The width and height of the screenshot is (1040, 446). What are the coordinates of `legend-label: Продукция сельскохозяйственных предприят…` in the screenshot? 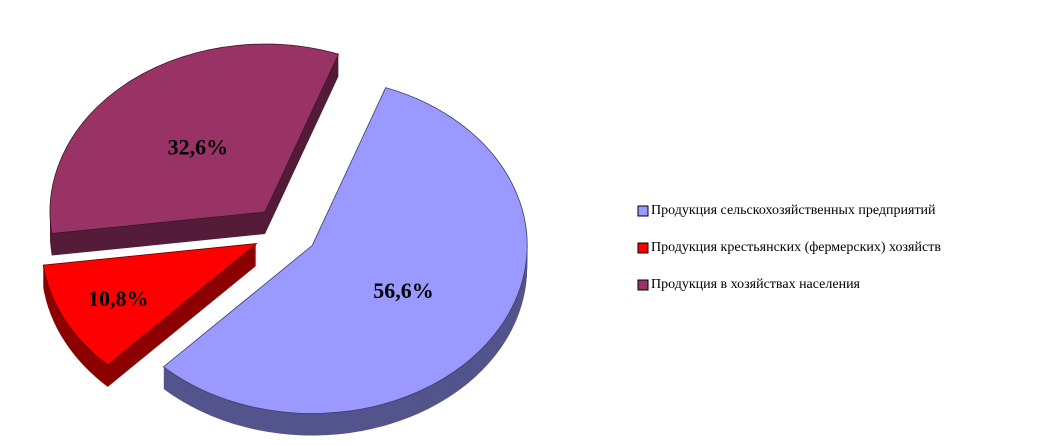 It's located at (793, 210).